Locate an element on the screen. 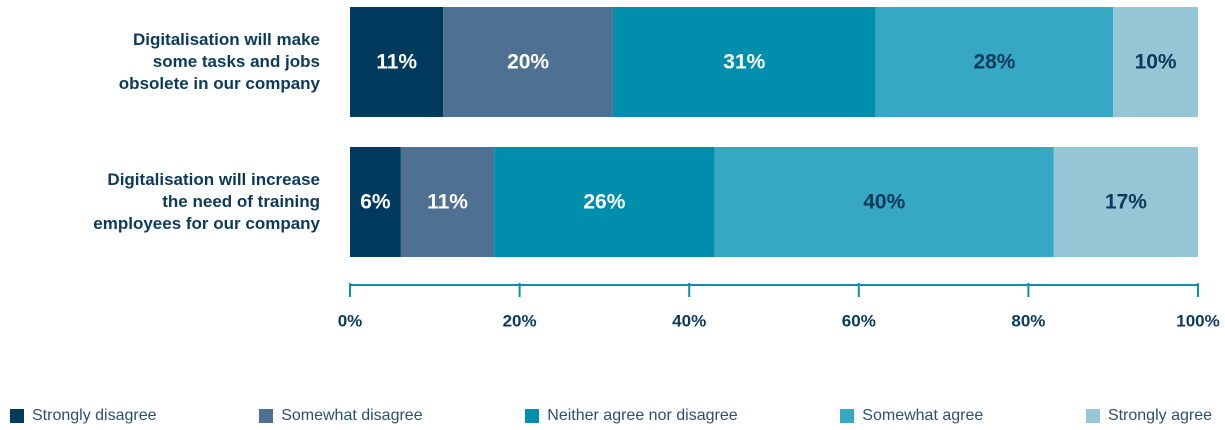 This screenshot has height=430, width=1225. value-label: 26% is located at coordinates (604, 202).